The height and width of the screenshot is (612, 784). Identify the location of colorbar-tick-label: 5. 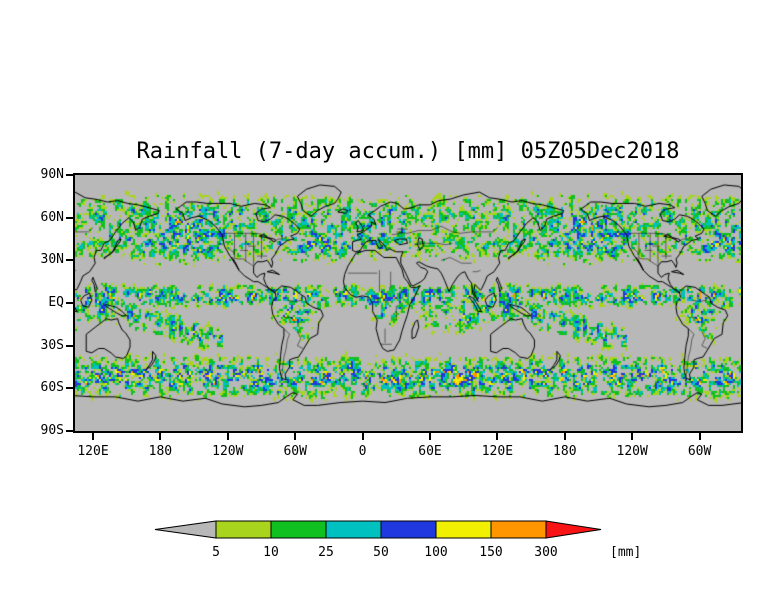
(216, 552).